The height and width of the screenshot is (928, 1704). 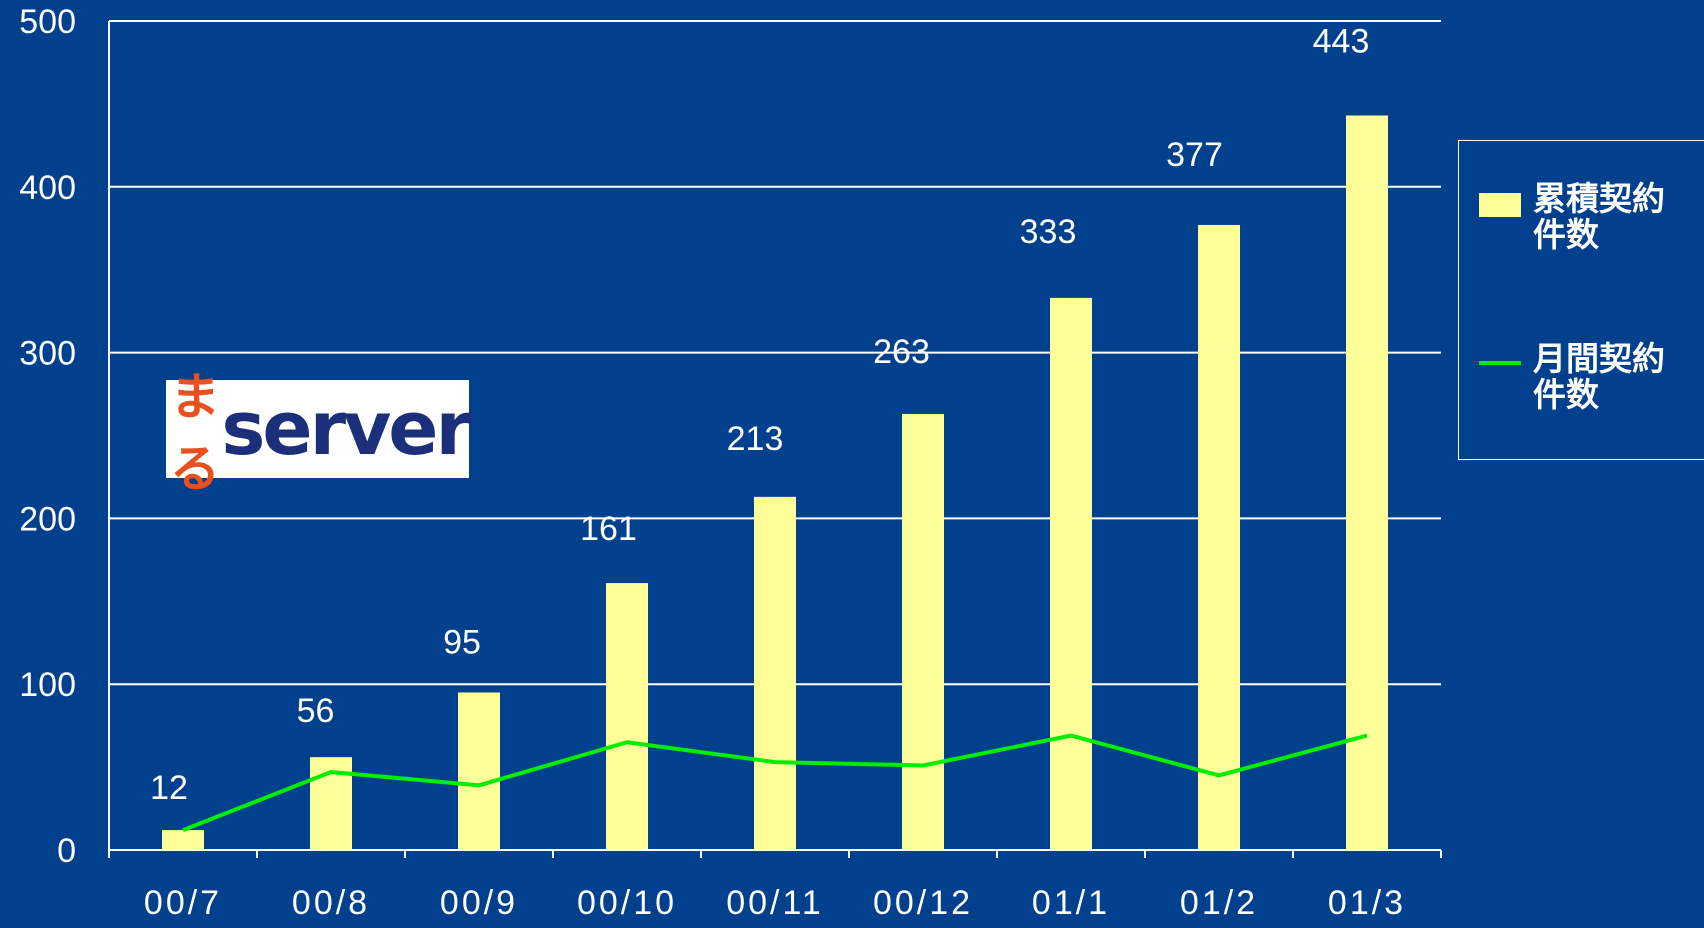 What do you see at coordinates (1599, 216) in the screenshot?
I see `legend-label: 累積契約件数` at bounding box center [1599, 216].